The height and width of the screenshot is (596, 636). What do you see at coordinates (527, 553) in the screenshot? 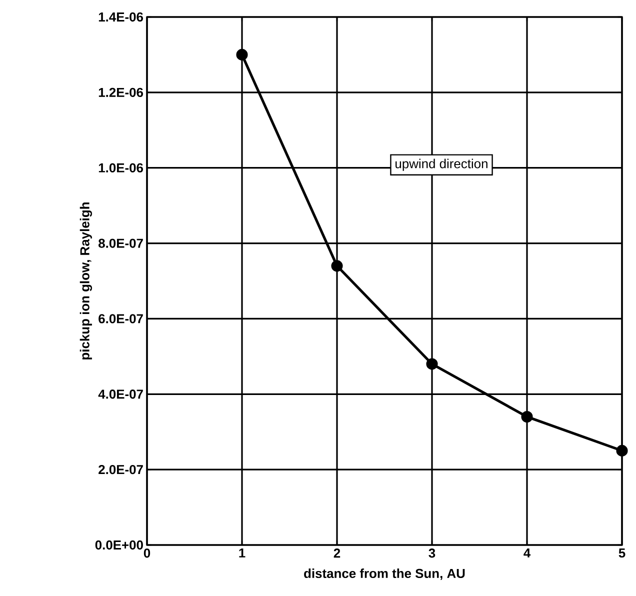
I see `x-tick-label: 4` at bounding box center [527, 553].